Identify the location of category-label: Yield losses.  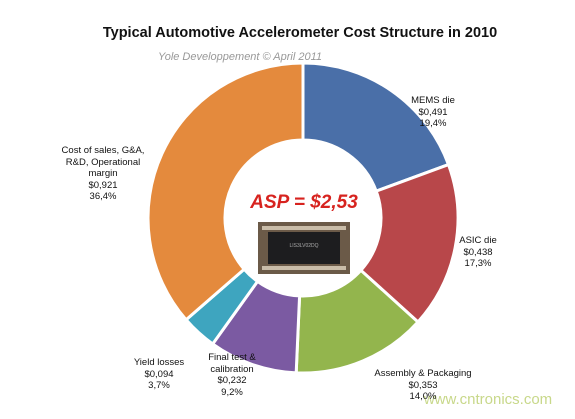
(159, 362).